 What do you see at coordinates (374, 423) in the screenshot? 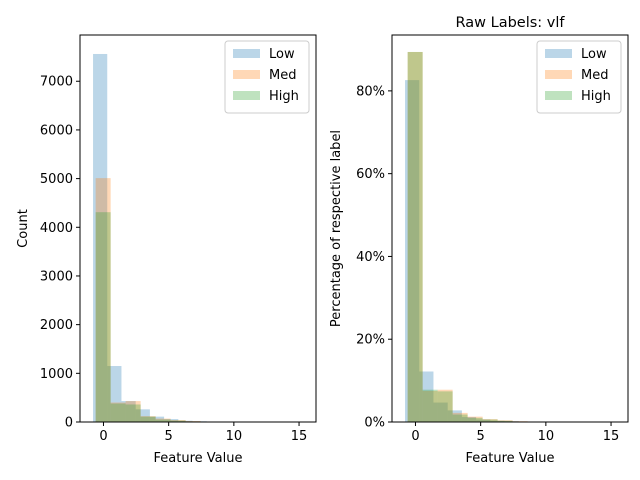
I see `y-tick-label: 0%` at bounding box center [374, 423].